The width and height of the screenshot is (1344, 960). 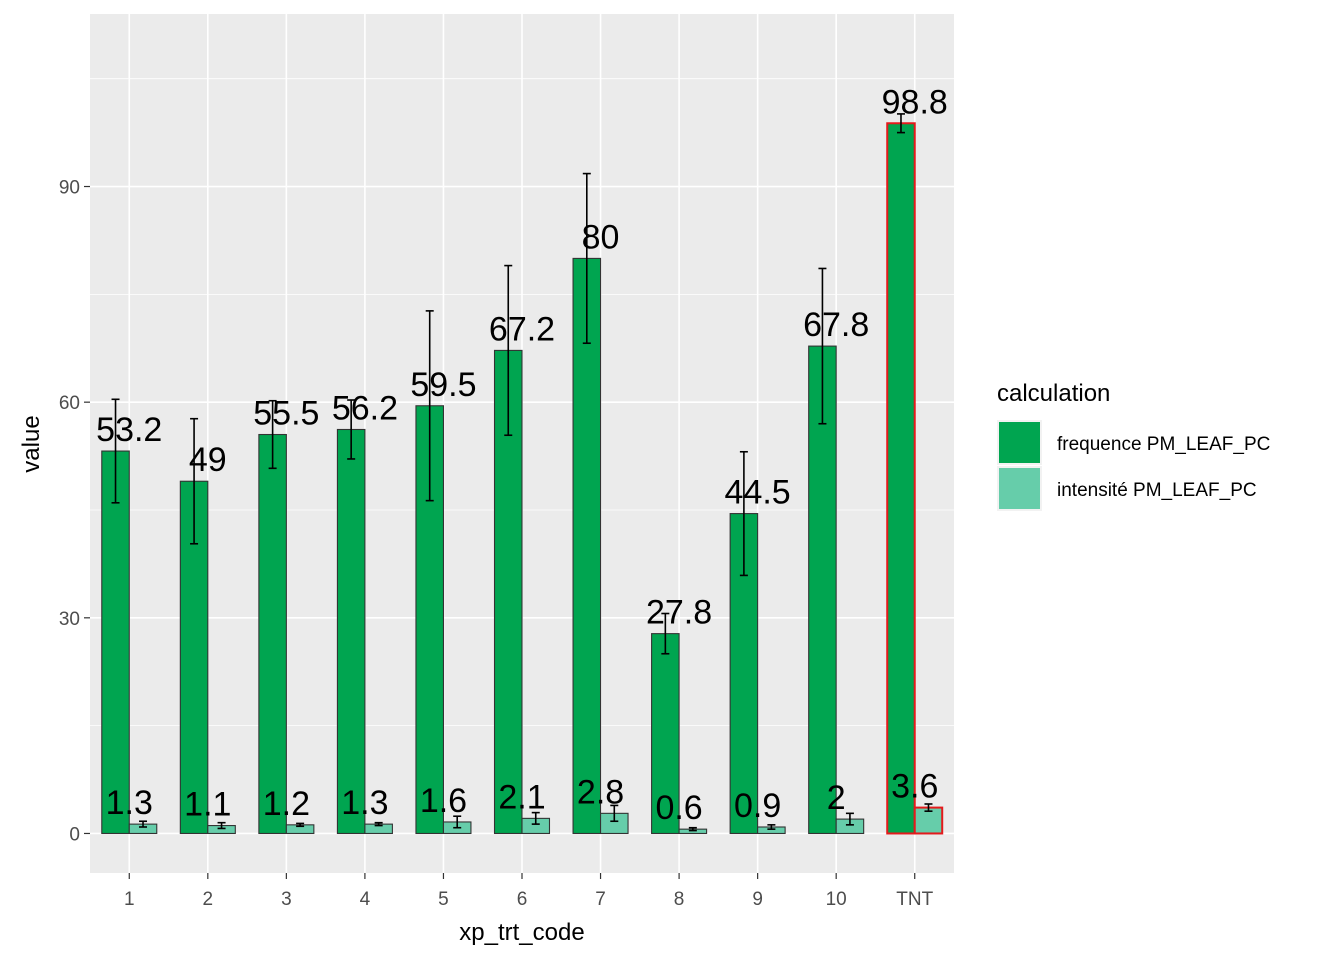 What do you see at coordinates (836, 899) in the screenshot?
I see `x-tick-label: 10` at bounding box center [836, 899].